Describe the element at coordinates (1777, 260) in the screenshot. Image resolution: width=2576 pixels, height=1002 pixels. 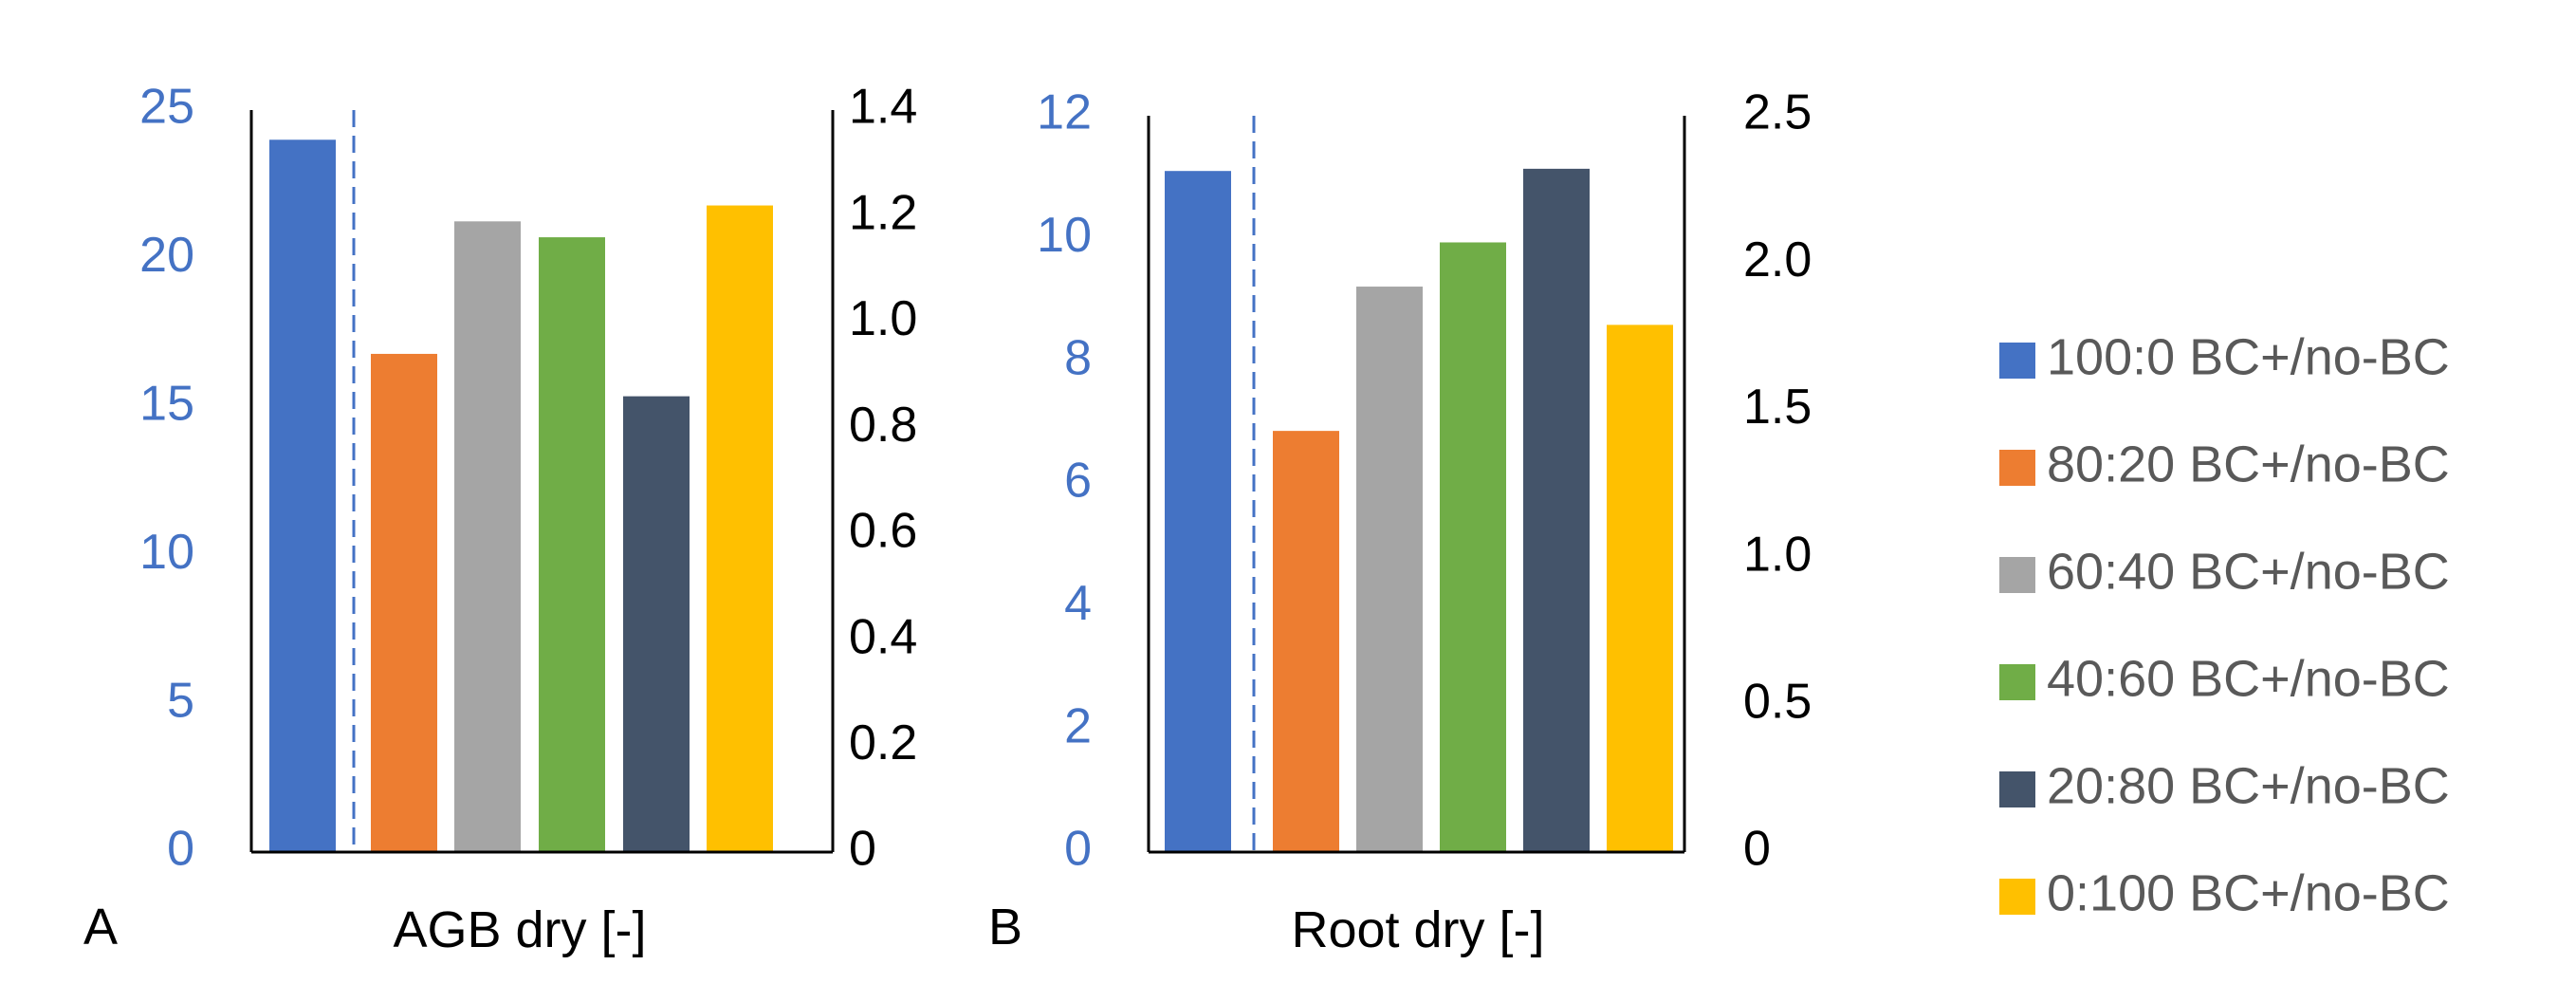
I see `right-tick-label: 2.0` at that location.